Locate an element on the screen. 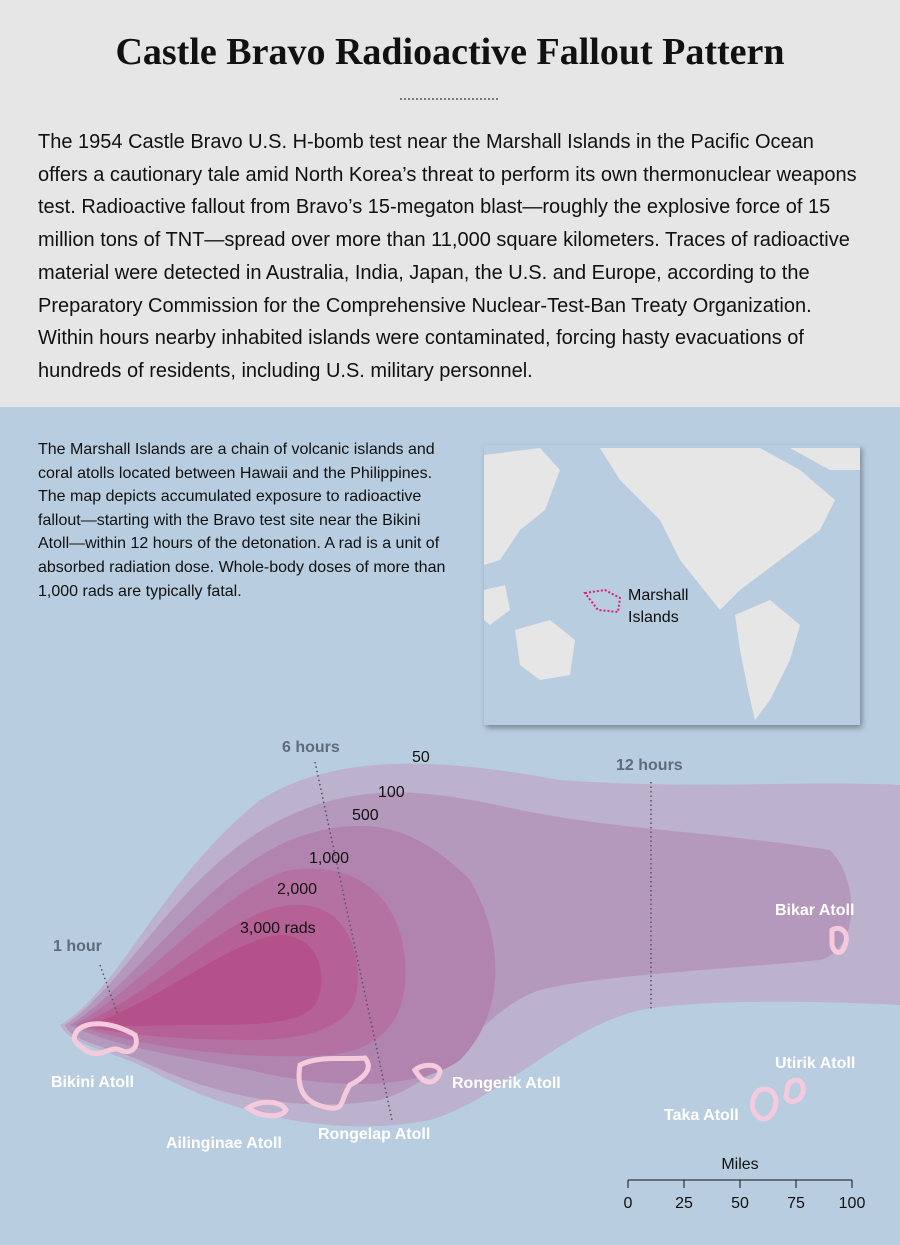  atoll-label: Taka Atoll is located at coordinates (701, 1115).